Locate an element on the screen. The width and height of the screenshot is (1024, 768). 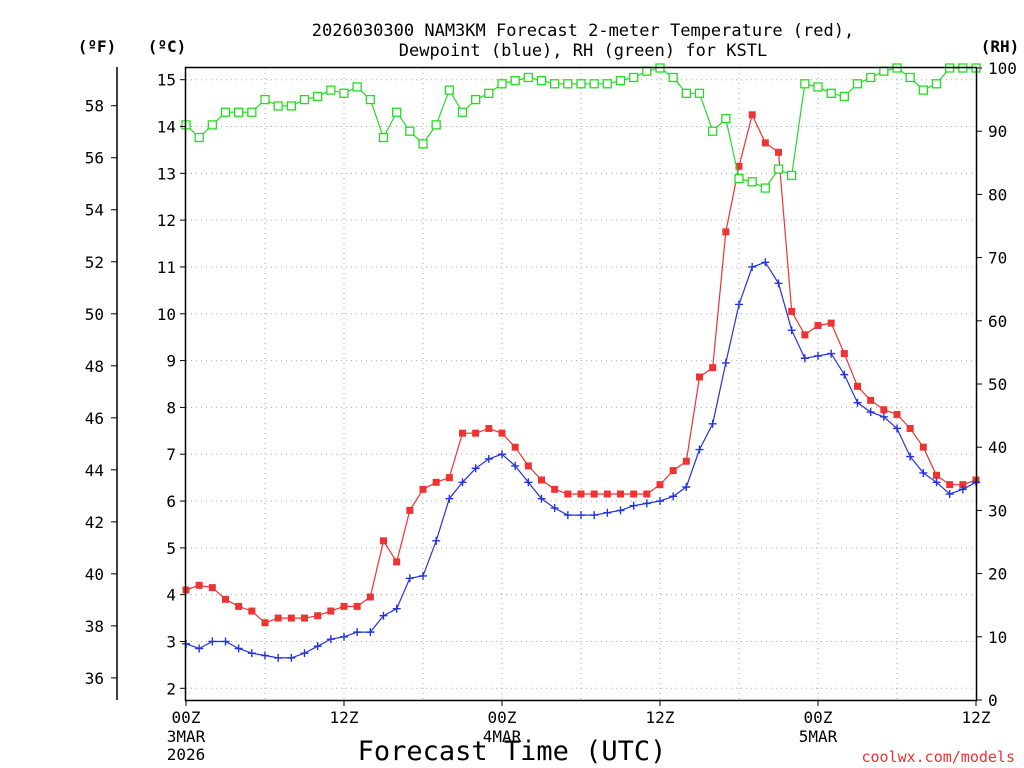
fahrenheit-tick-label: 50 is located at coordinates (94, 314).